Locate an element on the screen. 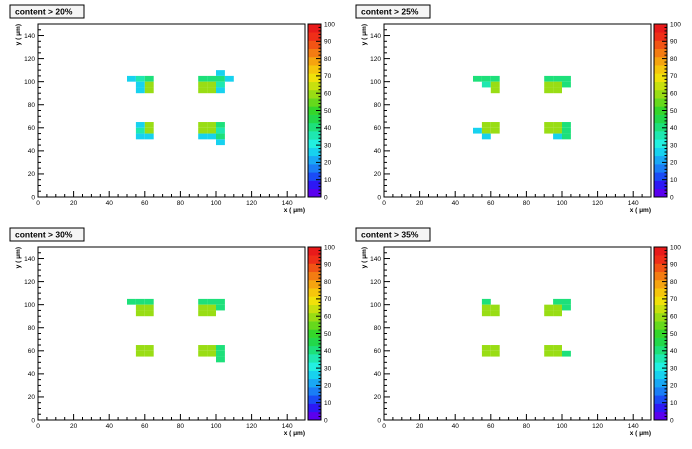 This screenshot has height=449, width=692. color-scale-label: 10 is located at coordinates (328, 180).